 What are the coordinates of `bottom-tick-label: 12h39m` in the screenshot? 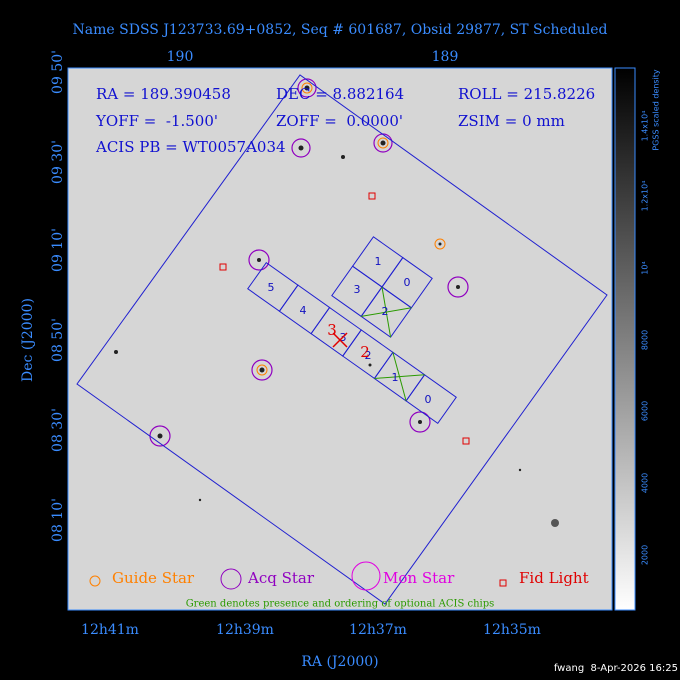 It's located at (245, 630).